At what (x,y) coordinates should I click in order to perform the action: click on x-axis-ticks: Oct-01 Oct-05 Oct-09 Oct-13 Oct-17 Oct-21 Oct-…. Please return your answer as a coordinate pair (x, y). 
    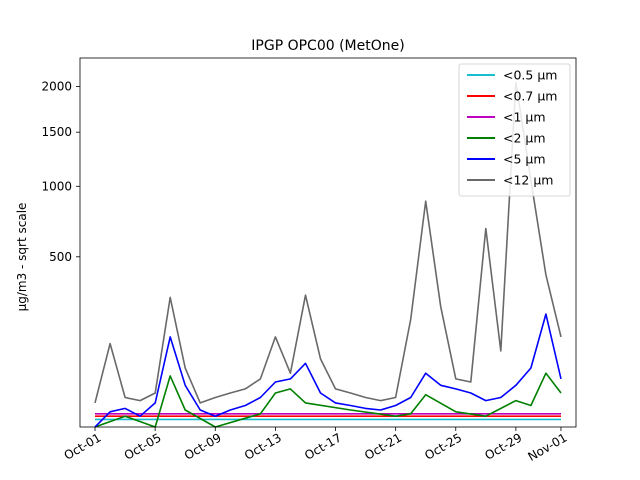
    Looking at the image, I should click on (315, 445).